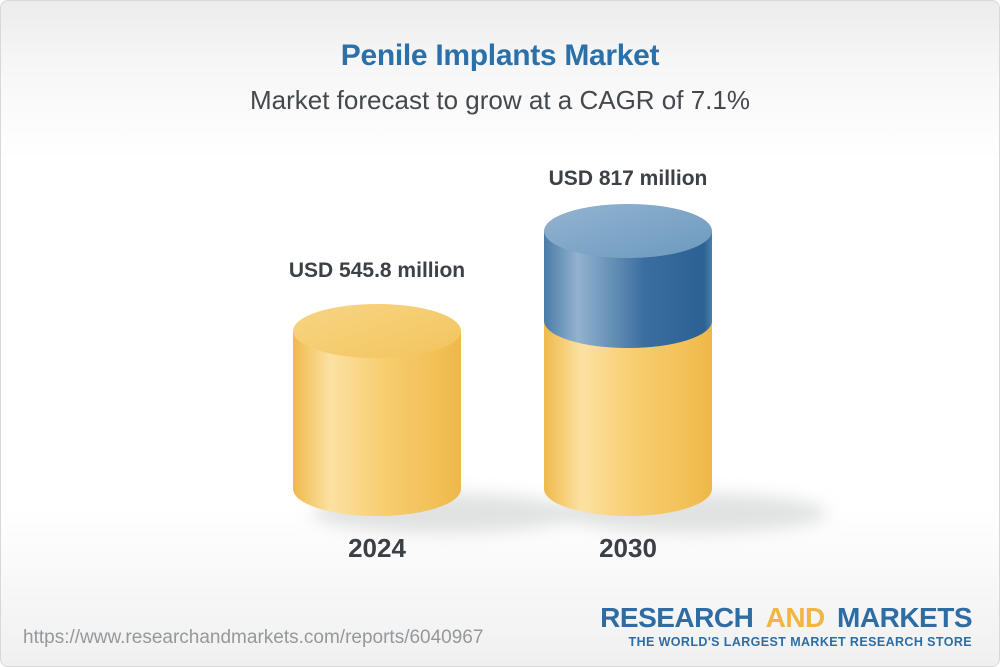 This screenshot has height=667, width=1000. I want to click on cylinder-2030-top, so click(628, 231).